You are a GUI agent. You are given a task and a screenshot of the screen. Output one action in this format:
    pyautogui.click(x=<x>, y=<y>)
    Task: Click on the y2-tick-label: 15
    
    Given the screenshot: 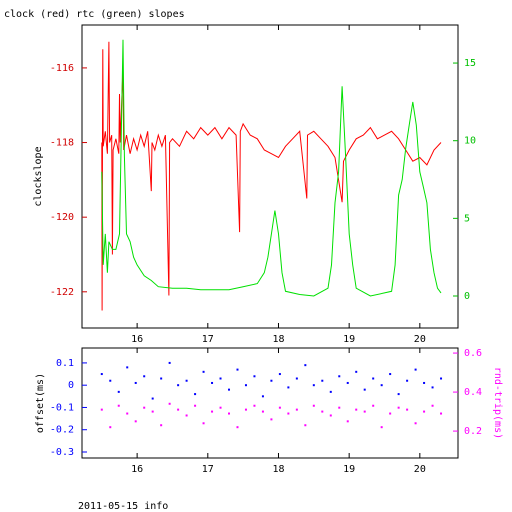 What is the action you would take?
    pyautogui.click(x=470, y=63)
    